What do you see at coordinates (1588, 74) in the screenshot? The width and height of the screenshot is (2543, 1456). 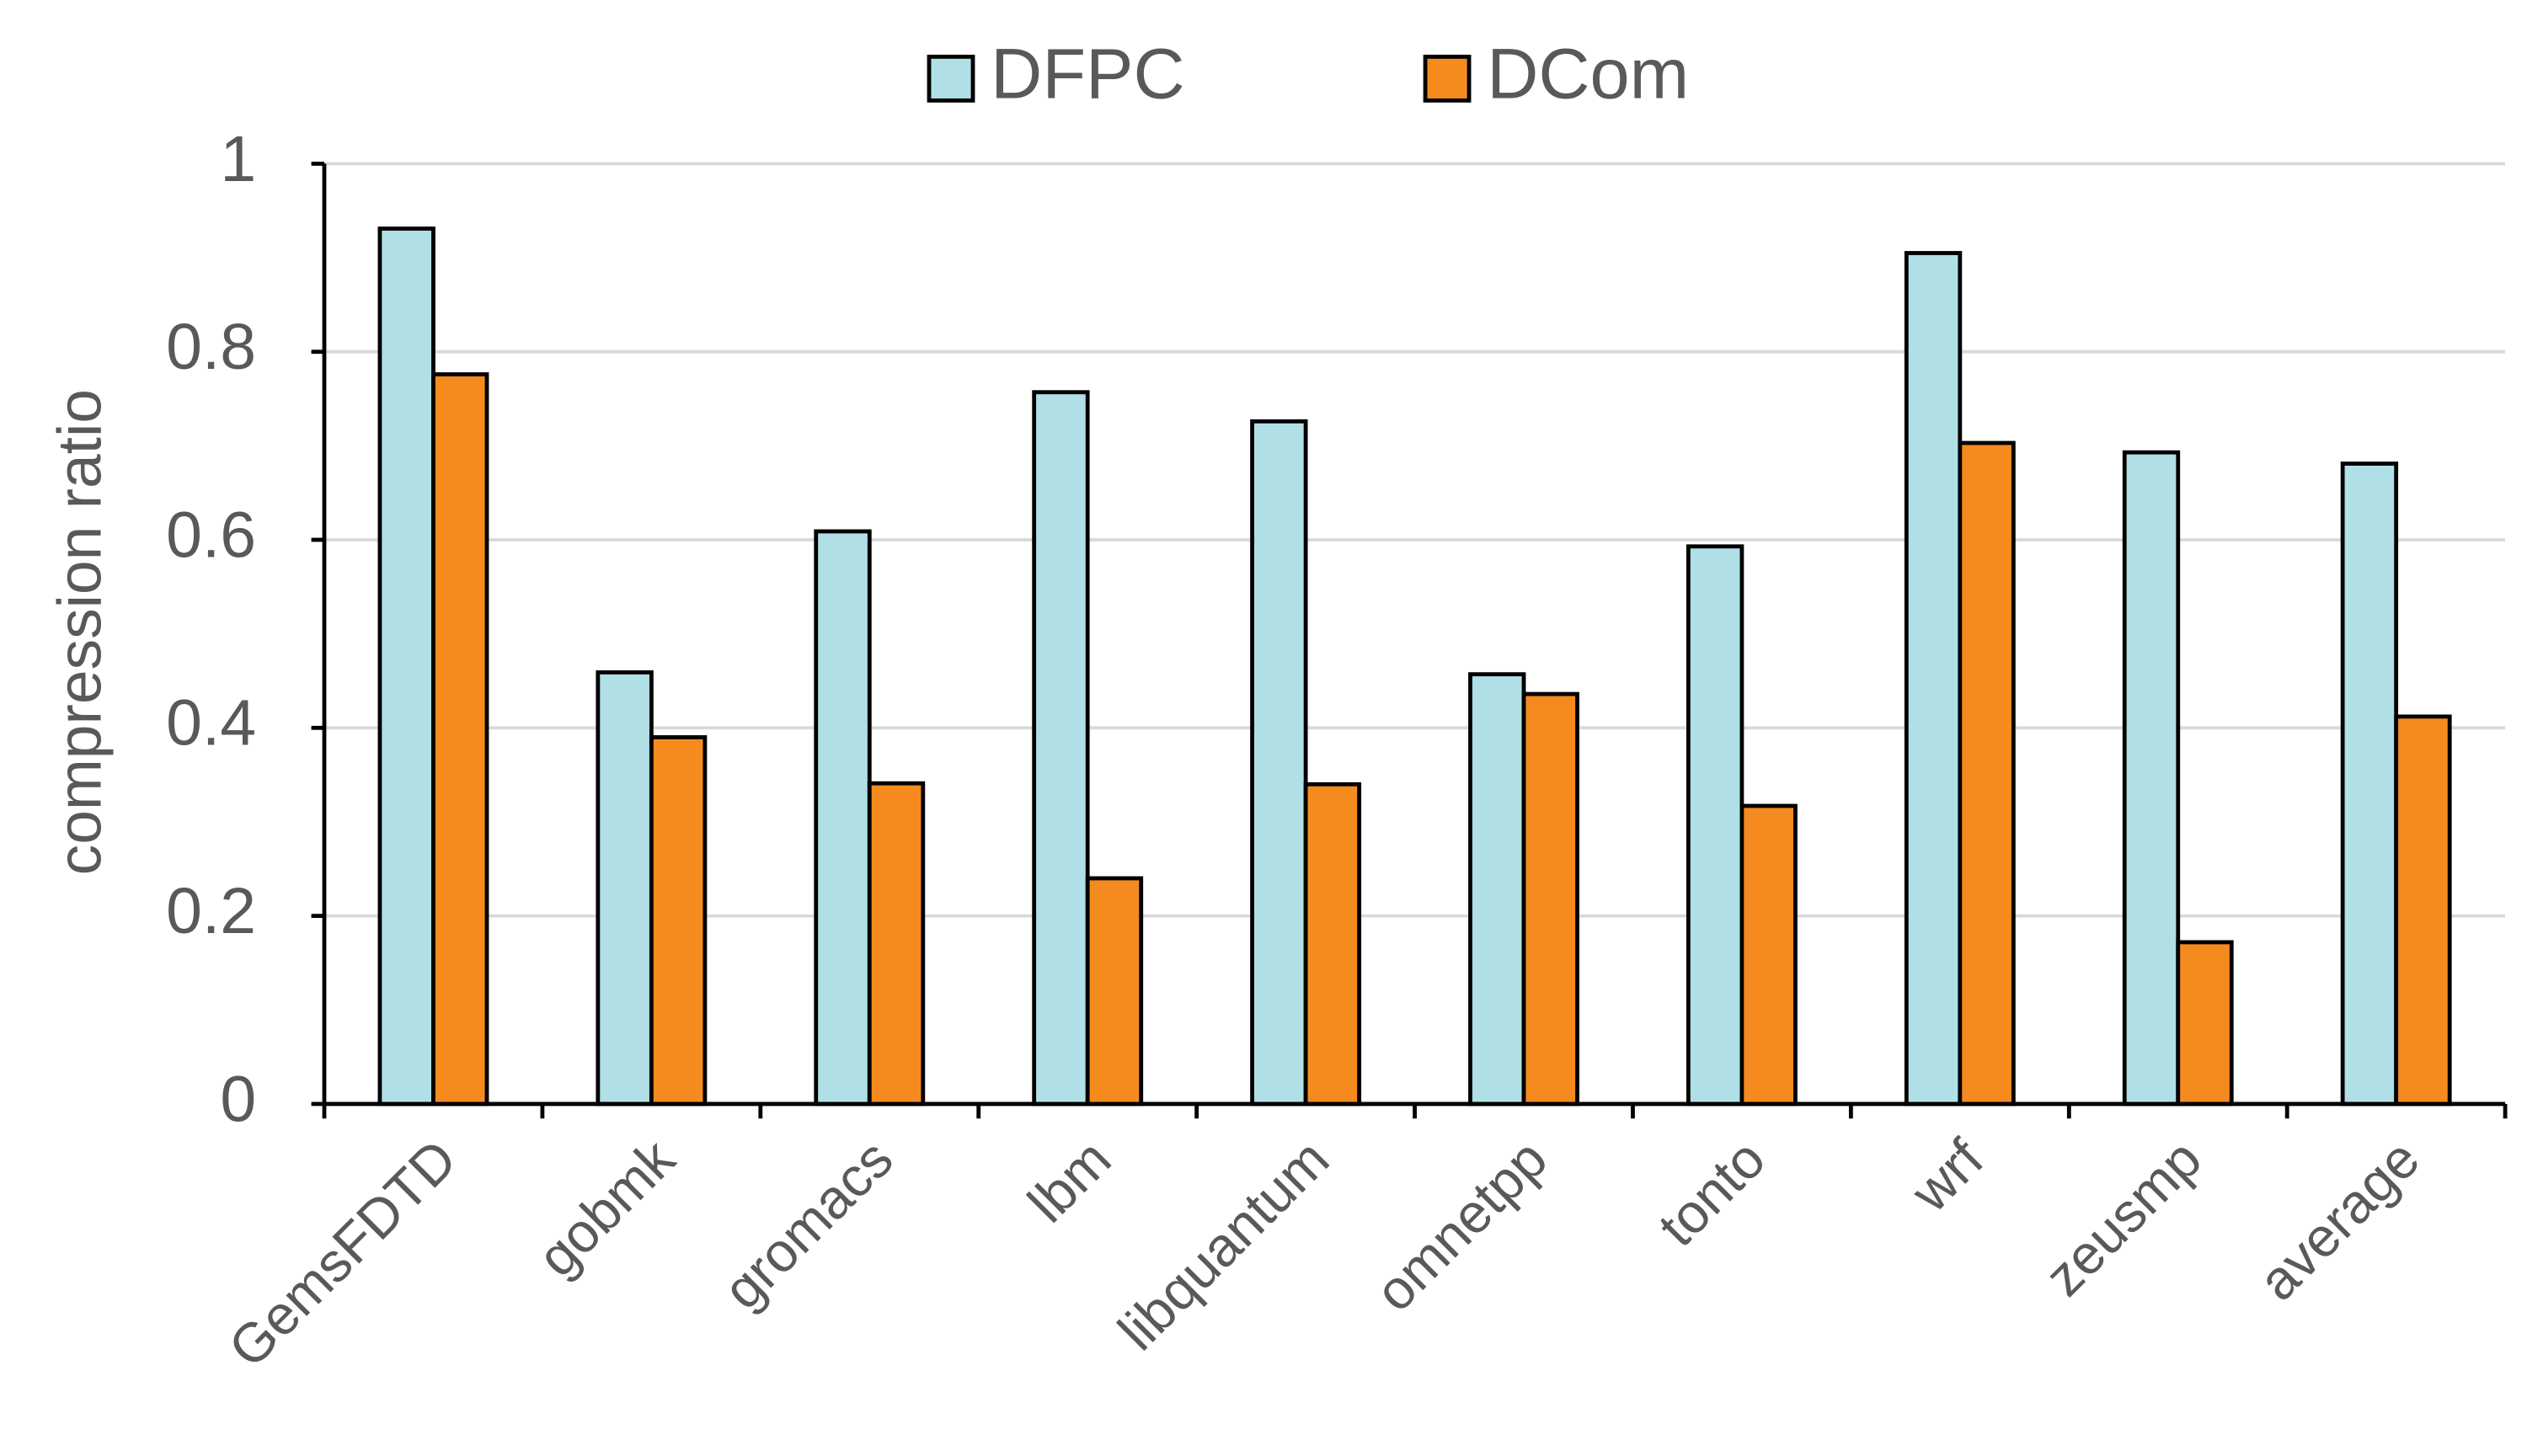 I see `legend-label: DCom` at bounding box center [1588, 74].